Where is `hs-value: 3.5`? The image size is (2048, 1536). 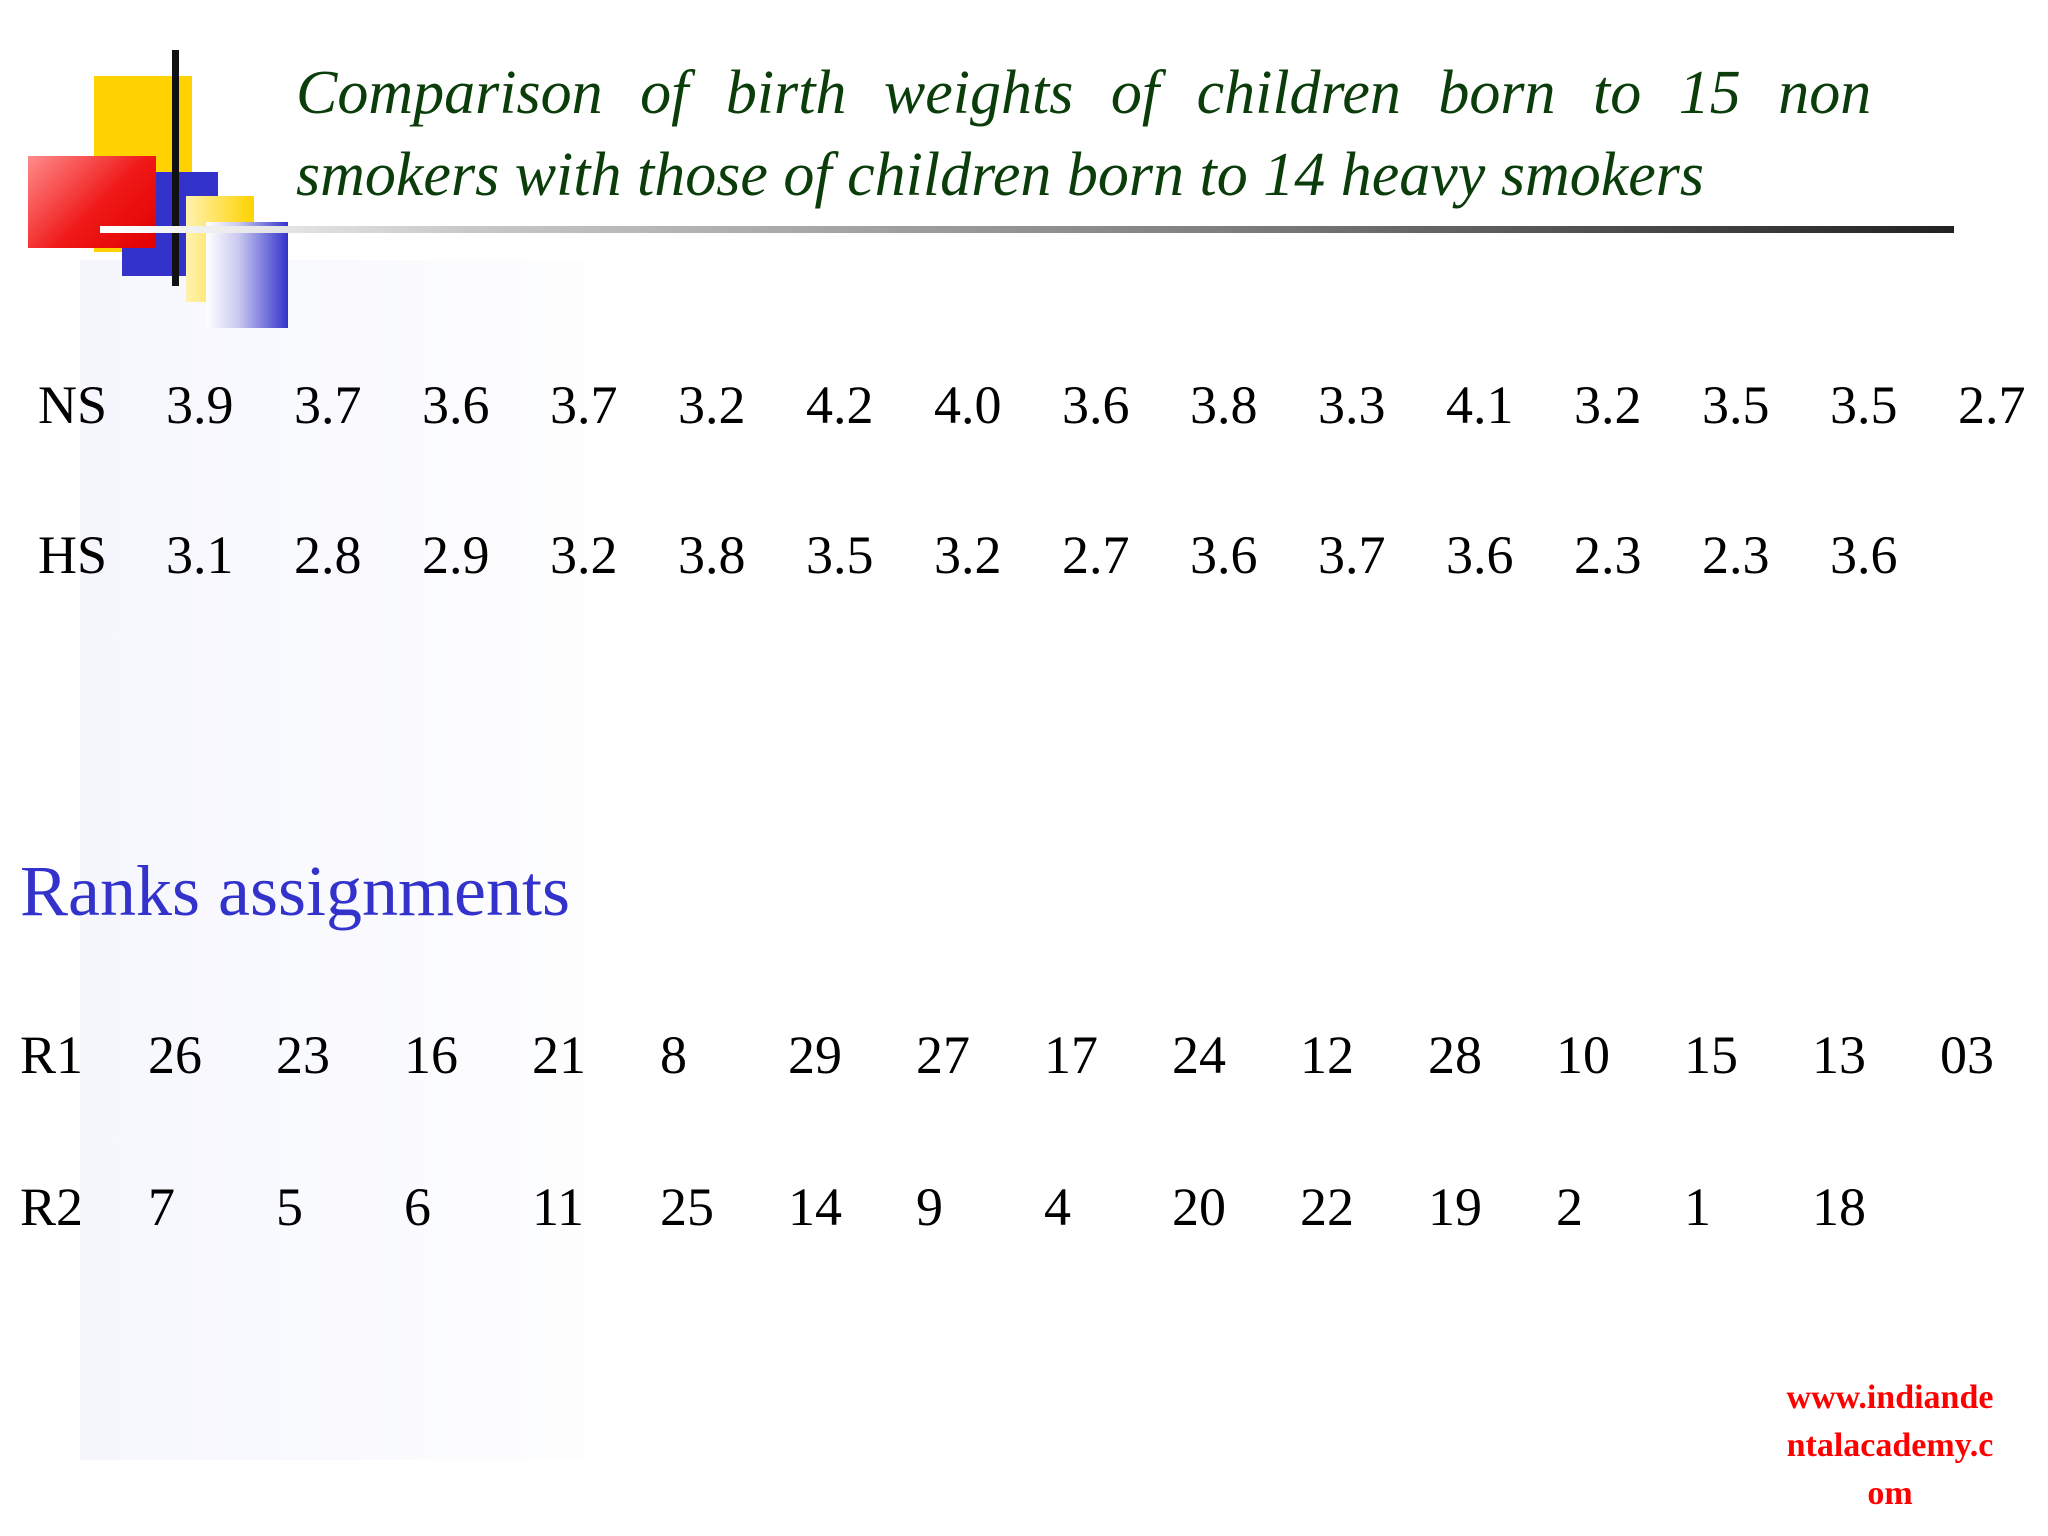 hs-value: 3.5 is located at coordinates (840, 555).